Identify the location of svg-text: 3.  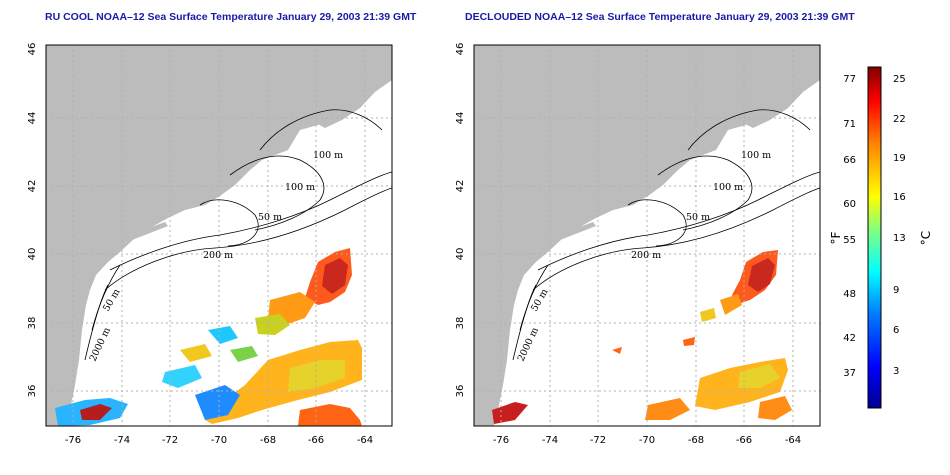
(896, 371).